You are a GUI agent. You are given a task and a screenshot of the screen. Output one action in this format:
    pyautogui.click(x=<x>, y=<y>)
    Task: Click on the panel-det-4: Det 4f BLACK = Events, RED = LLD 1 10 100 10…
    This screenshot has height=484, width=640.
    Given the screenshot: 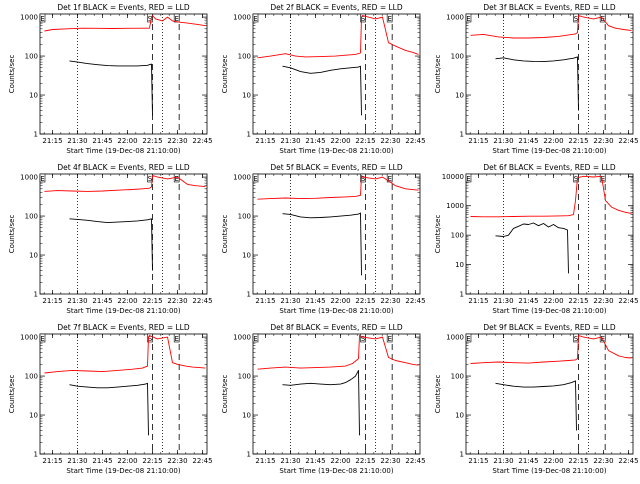 What is the action you would take?
    pyautogui.click(x=110, y=239)
    